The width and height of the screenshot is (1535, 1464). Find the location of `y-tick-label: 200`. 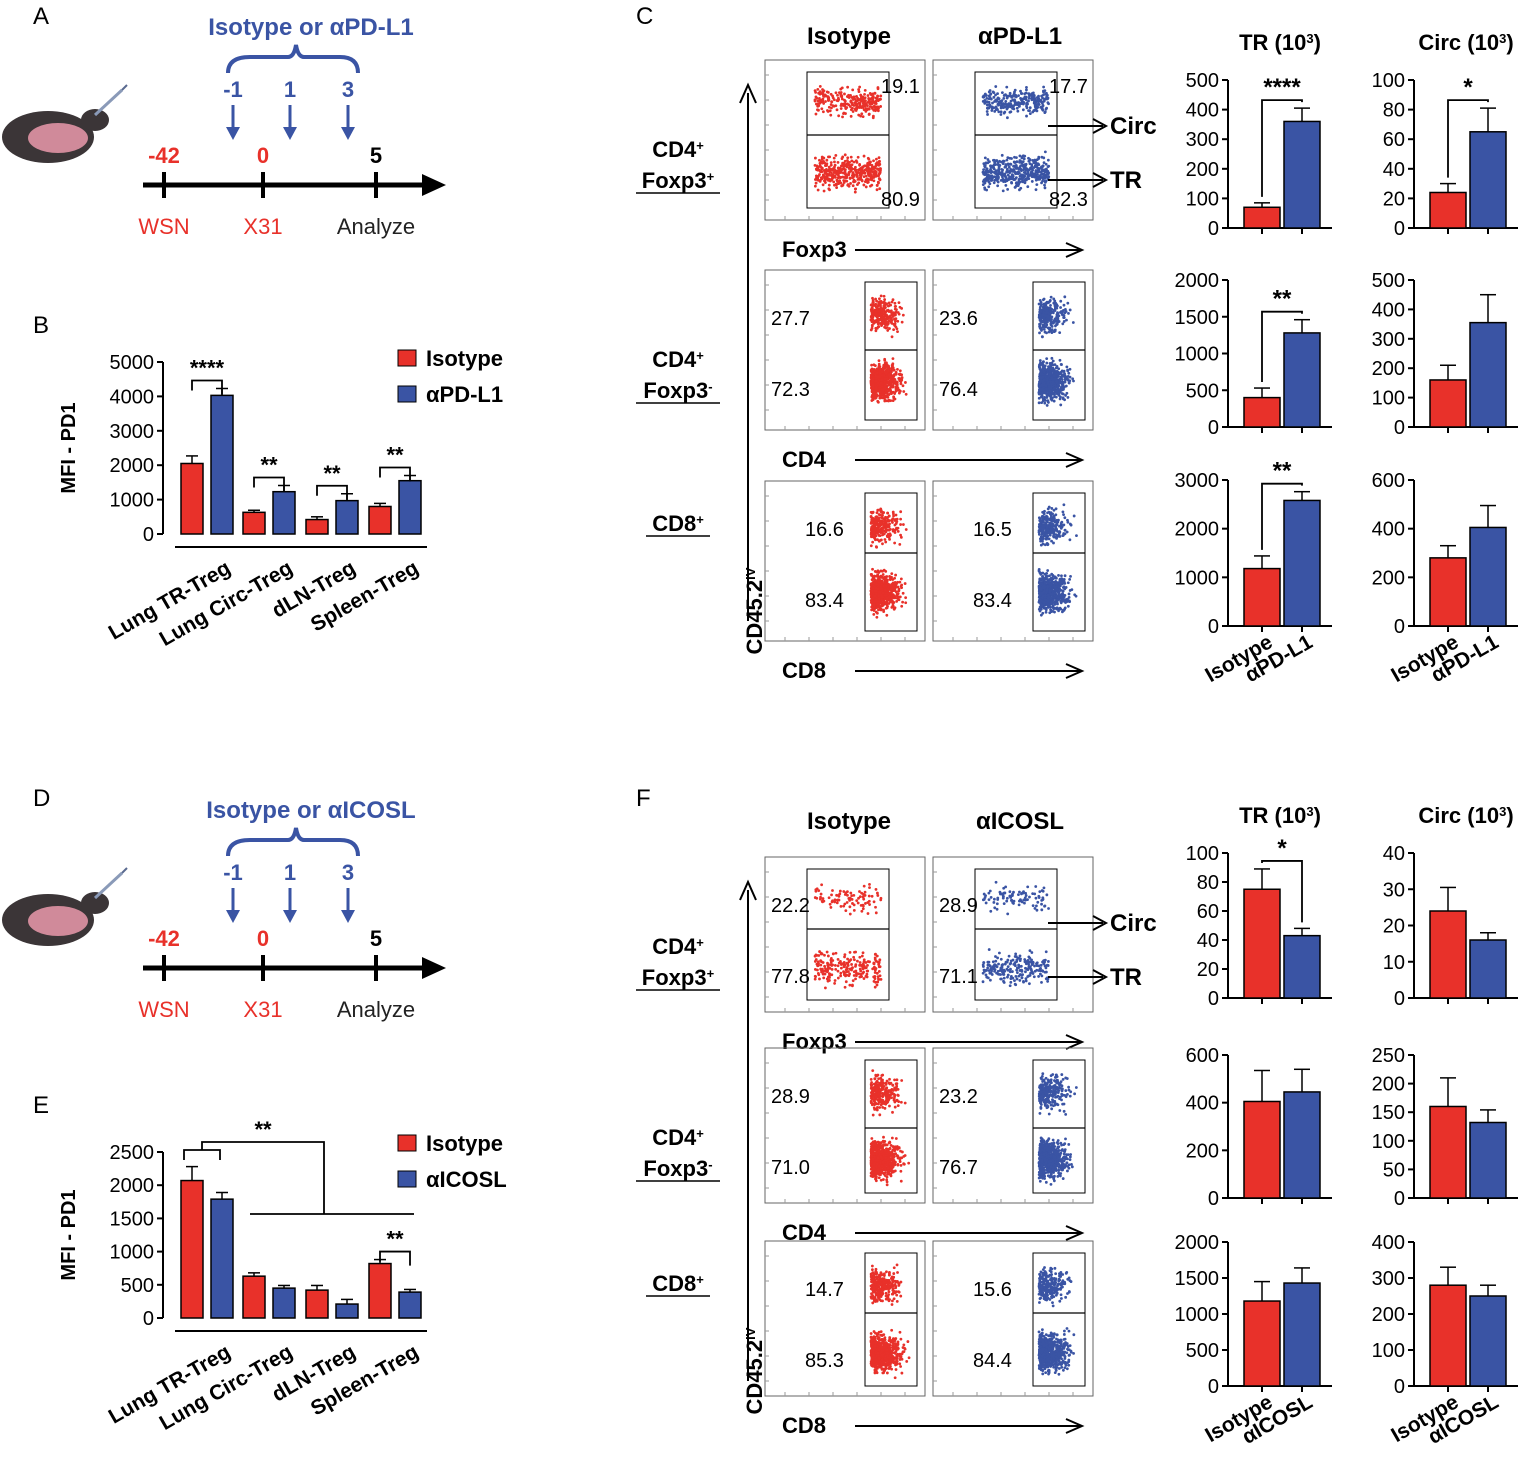

y-tick-label: 200 is located at coordinates (1388, 1085).